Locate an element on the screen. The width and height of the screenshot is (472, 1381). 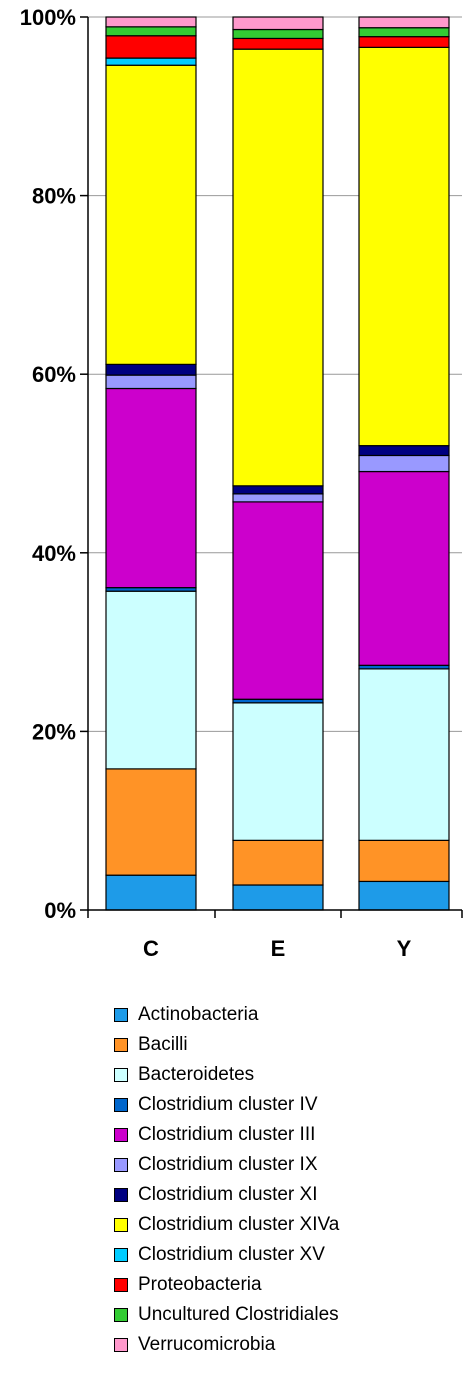
y-tick-label: 20% is located at coordinates (54, 731).